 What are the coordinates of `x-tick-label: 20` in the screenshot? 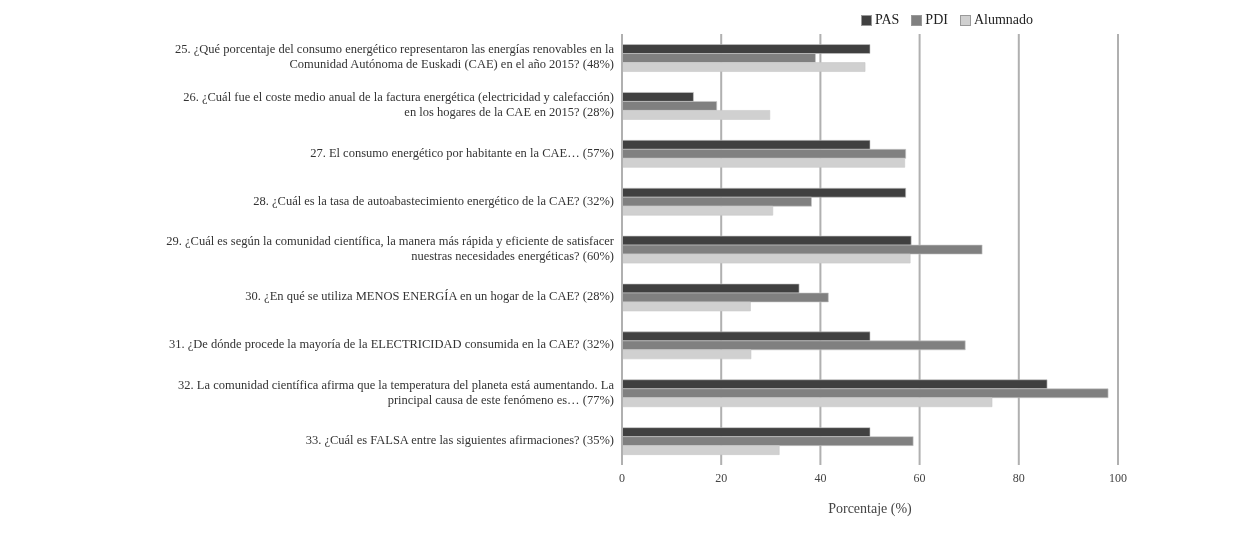 It's located at (721, 477).